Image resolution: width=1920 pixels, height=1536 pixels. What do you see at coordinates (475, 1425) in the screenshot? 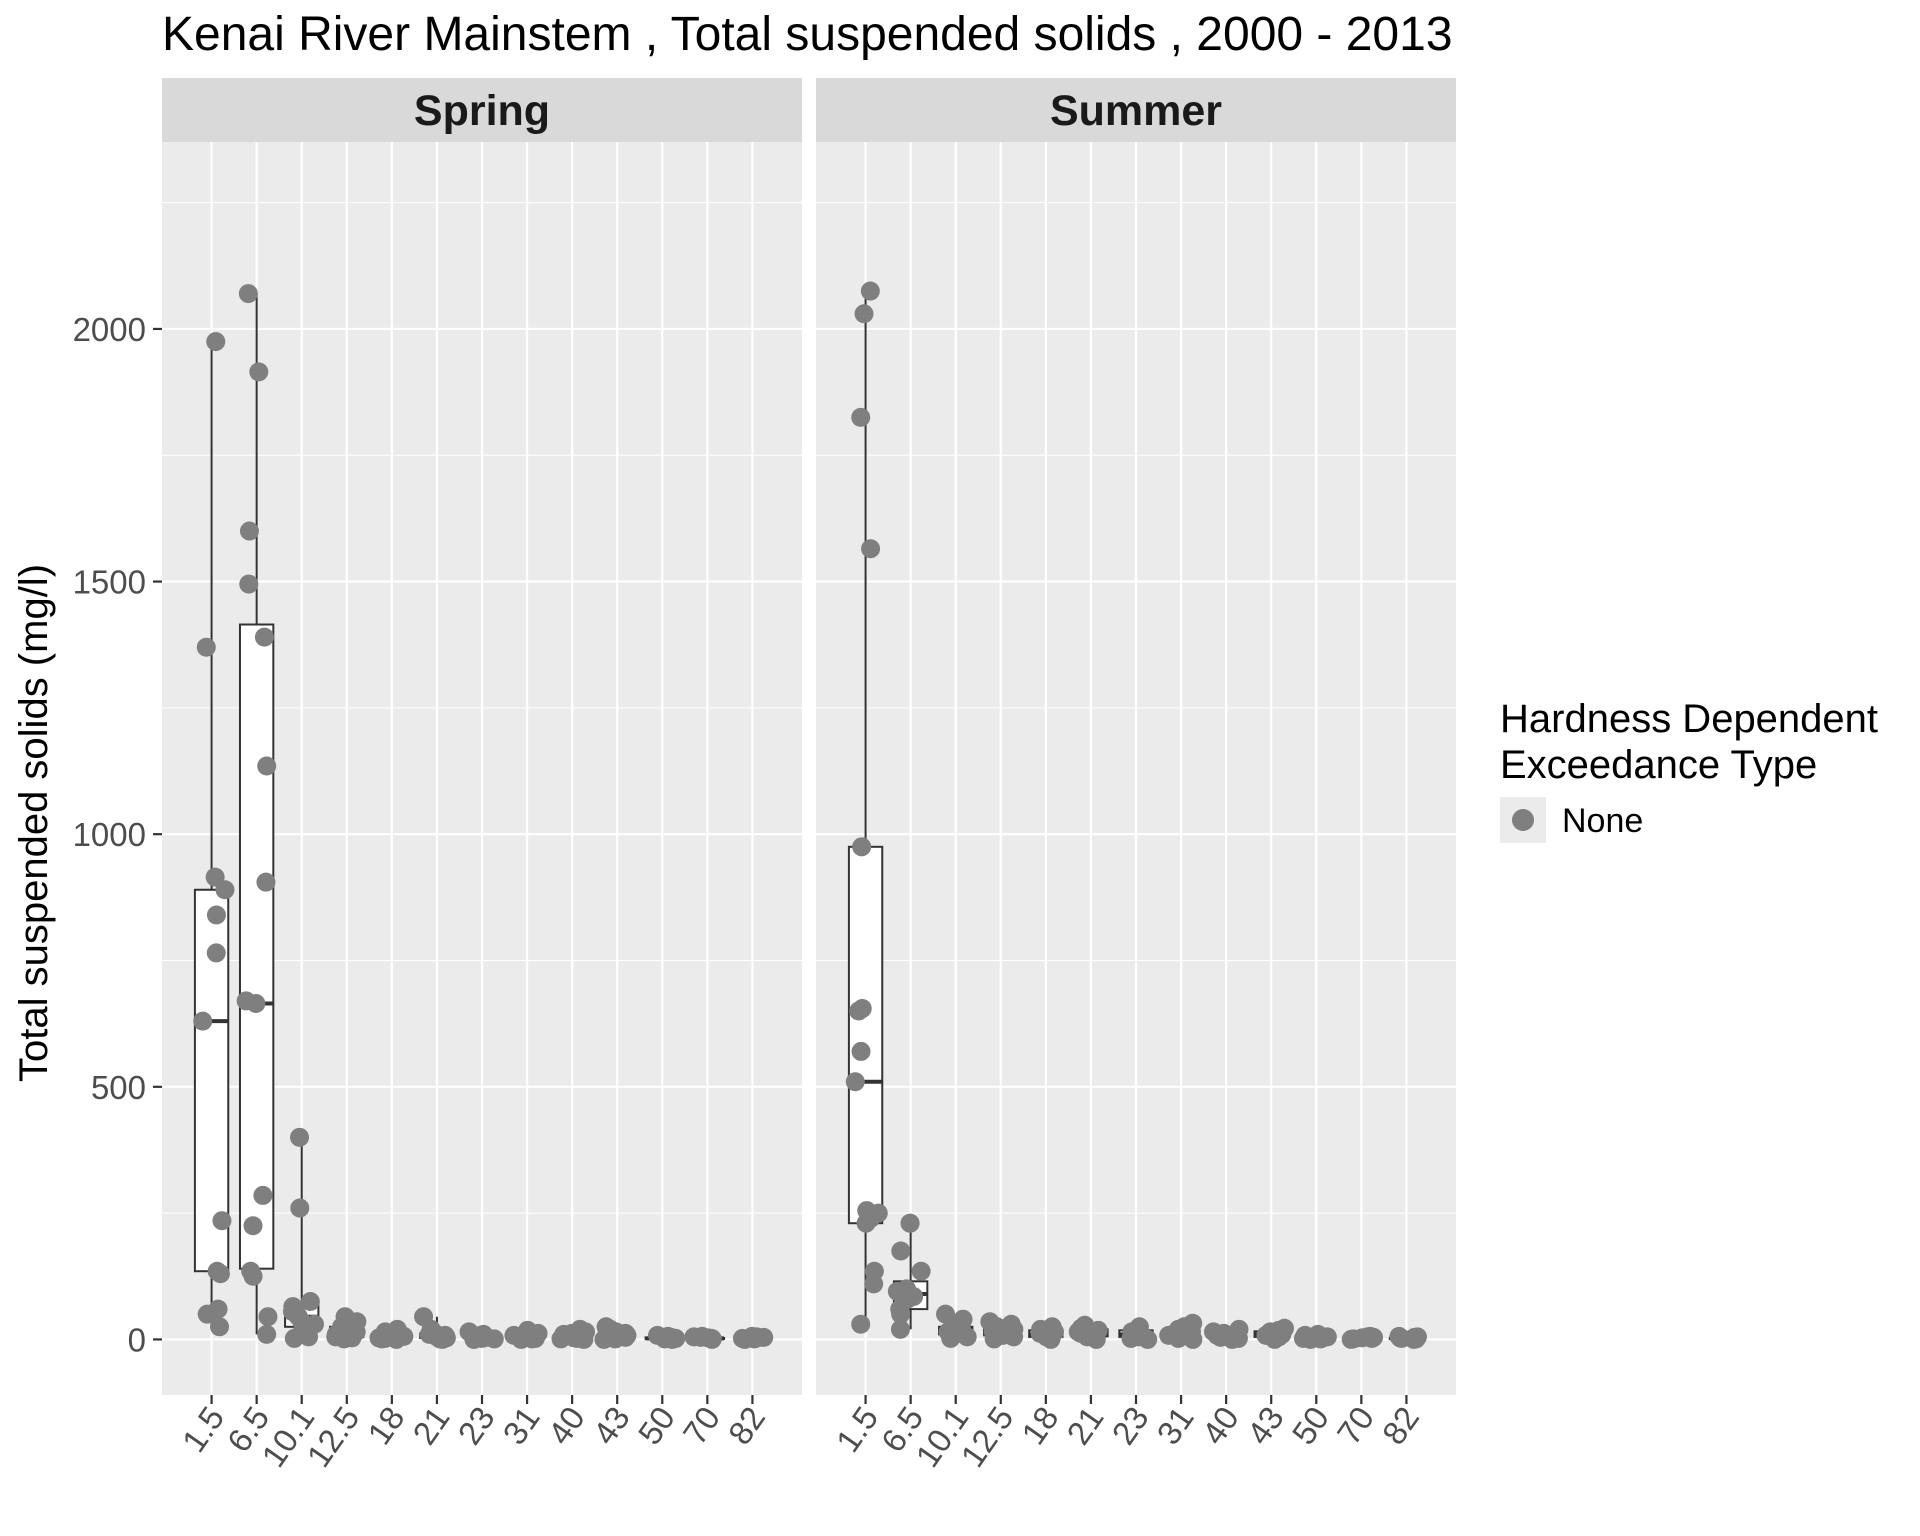
I see `x-tick-label: 23` at bounding box center [475, 1425].